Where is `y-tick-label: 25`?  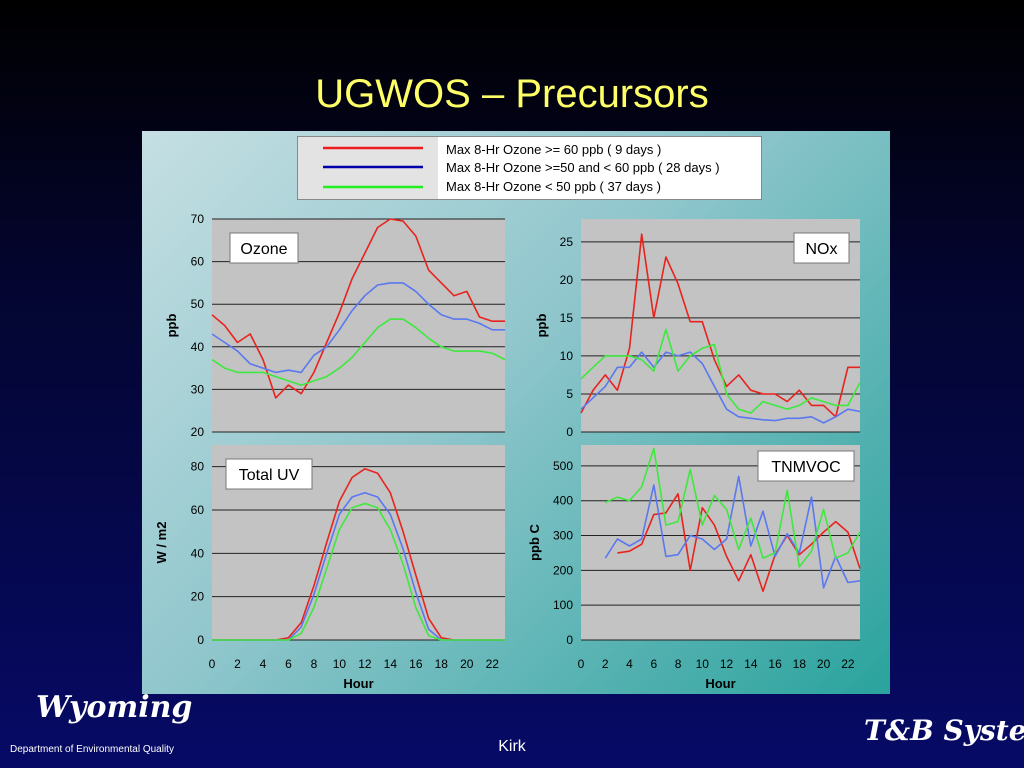 y-tick-label: 25 is located at coordinates (567, 242).